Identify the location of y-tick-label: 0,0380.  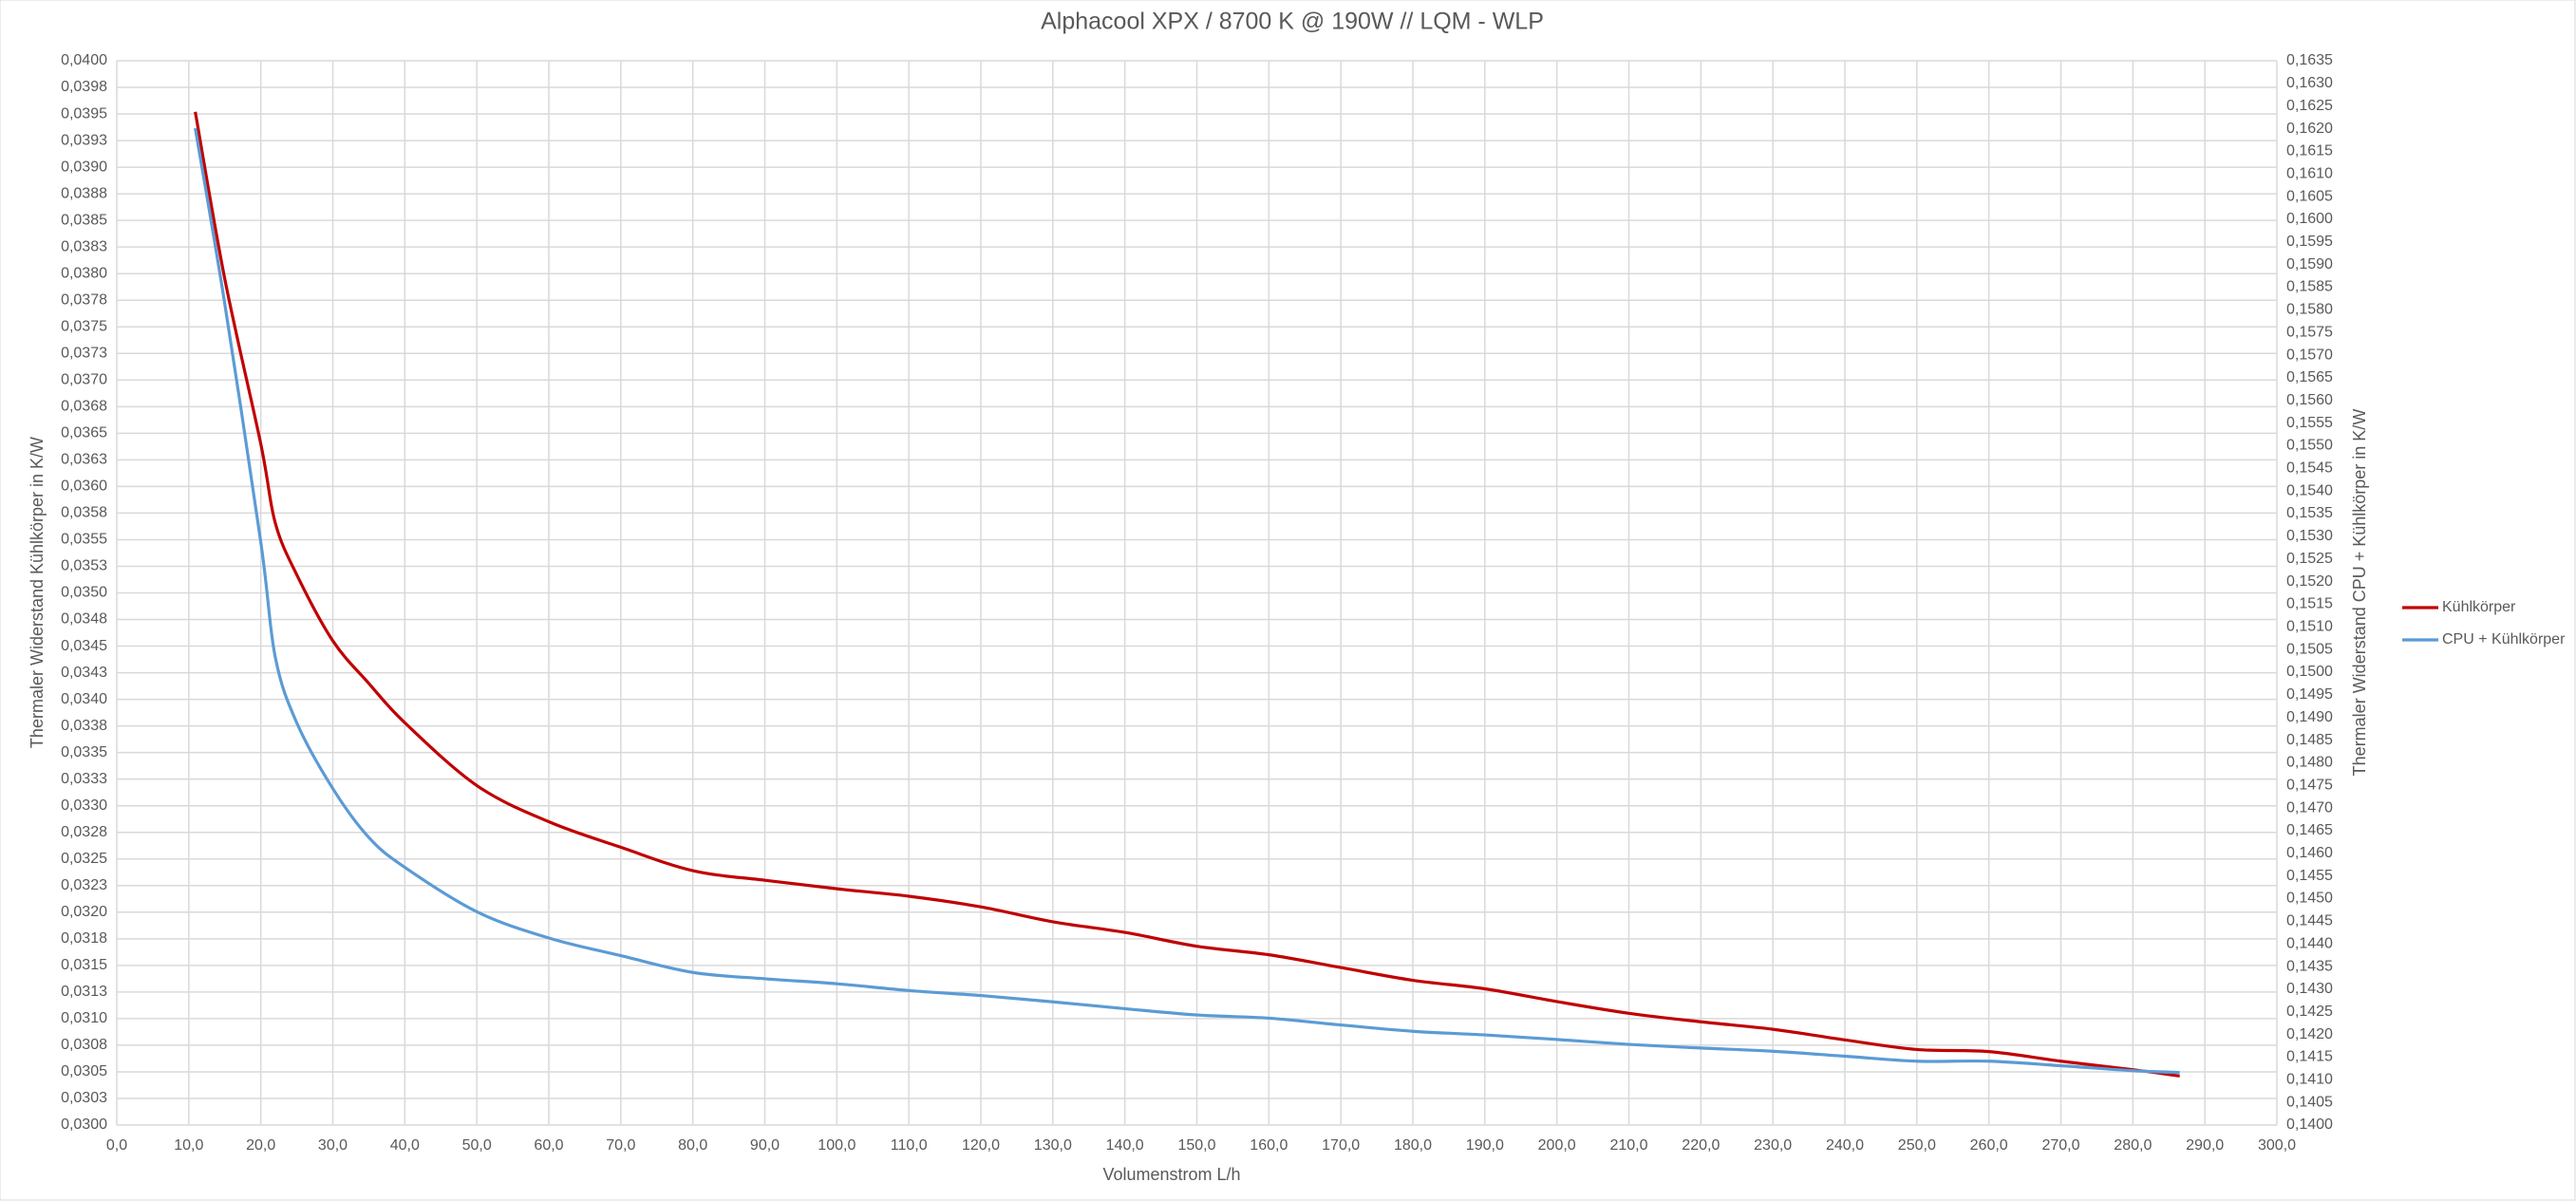
(84, 273).